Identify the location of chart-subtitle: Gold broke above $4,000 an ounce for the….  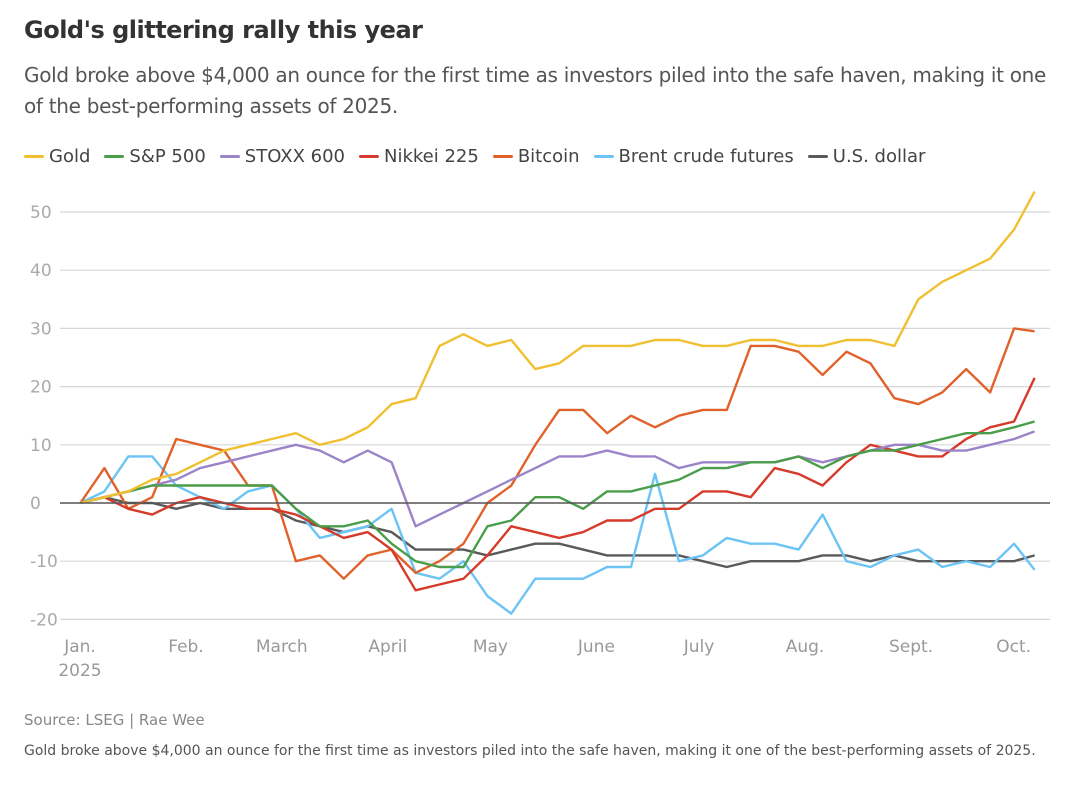
(535, 90).